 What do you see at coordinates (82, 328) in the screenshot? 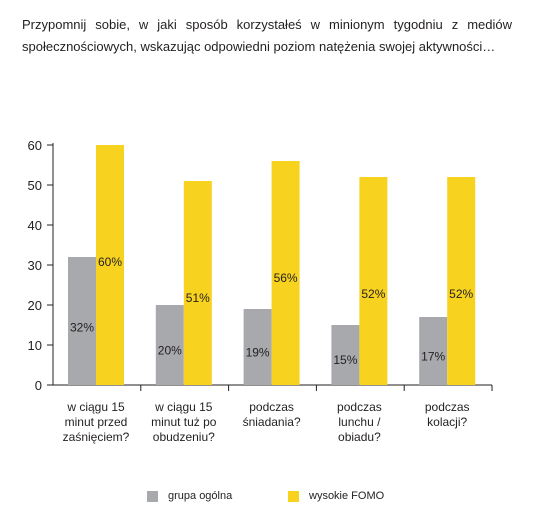
I see `data-label: 32%` at bounding box center [82, 328].